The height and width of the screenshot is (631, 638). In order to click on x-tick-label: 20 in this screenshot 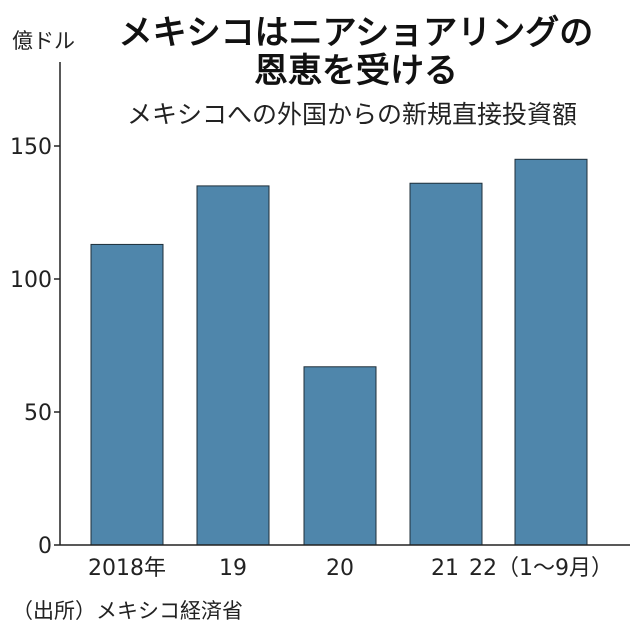, I will do `click(340, 568)`.